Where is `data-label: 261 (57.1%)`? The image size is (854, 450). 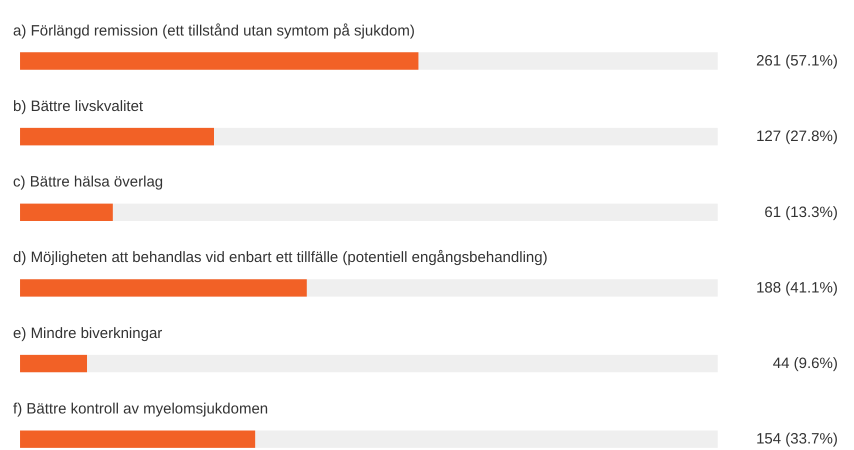 data-label: 261 (57.1%) is located at coordinates (797, 61).